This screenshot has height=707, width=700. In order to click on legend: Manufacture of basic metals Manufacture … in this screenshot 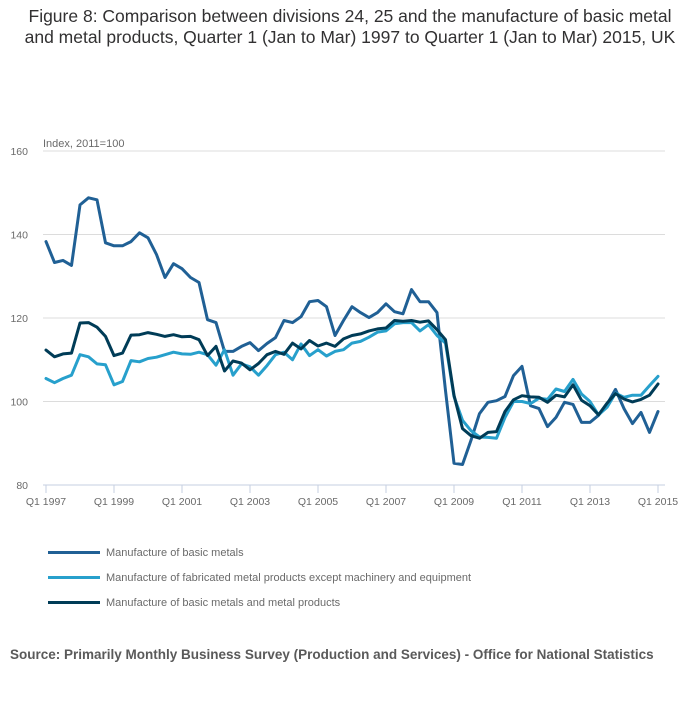, I will do `click(259, 577)`.